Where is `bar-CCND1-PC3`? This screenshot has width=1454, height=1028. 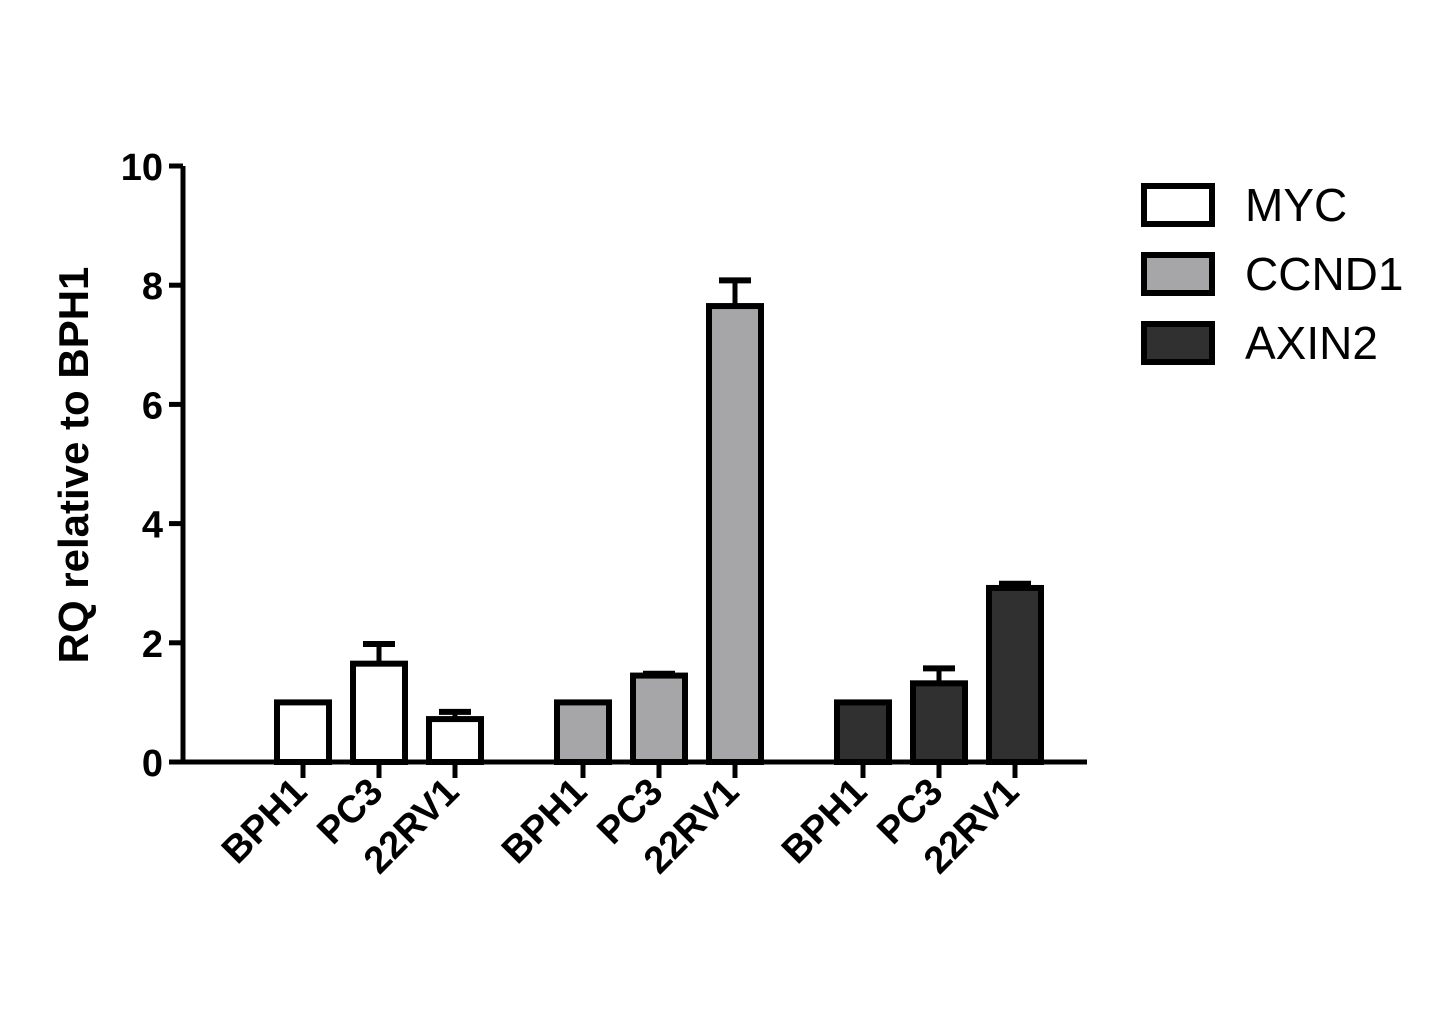
bar-CCND1-PC3 is located at coordinates (659, 719).